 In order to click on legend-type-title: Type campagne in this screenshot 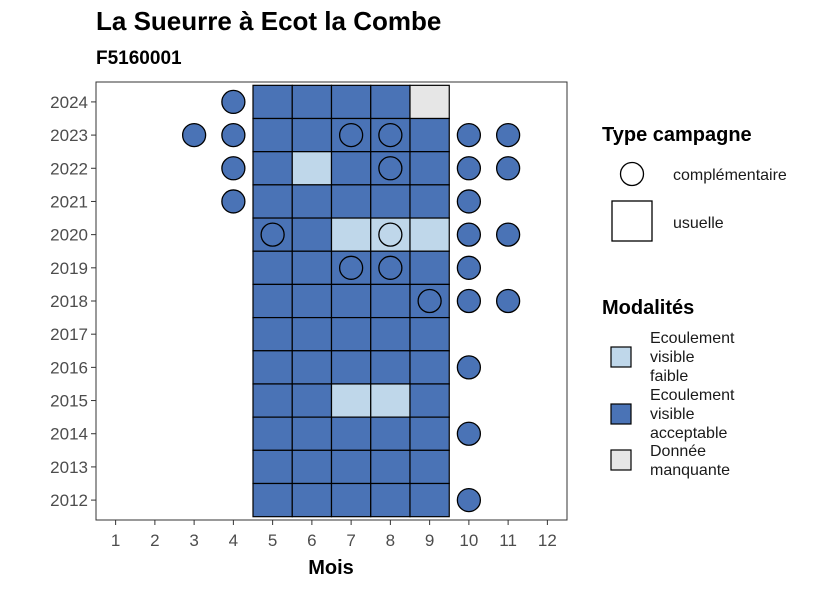, I will do `click(677, 135)`.